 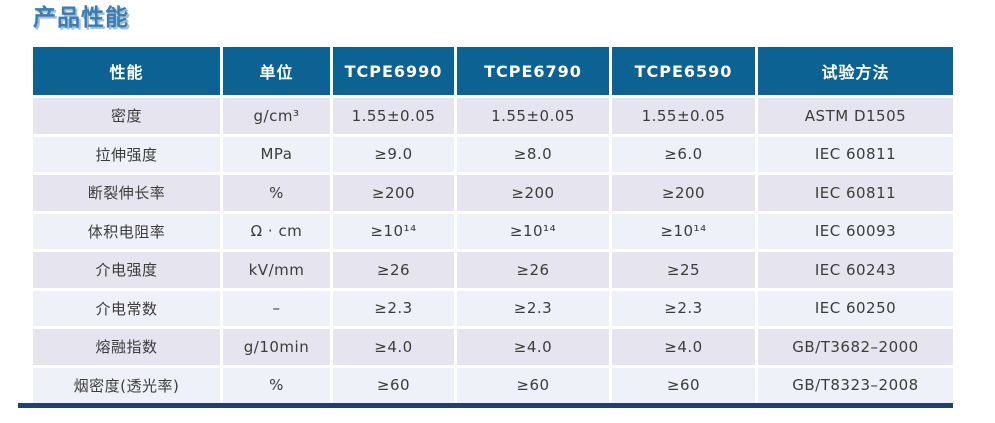 What do you see at coordinates (855, 270) in the screenshot?
I see `table-cell: IEC 60243` at bounding box center [855, 270].